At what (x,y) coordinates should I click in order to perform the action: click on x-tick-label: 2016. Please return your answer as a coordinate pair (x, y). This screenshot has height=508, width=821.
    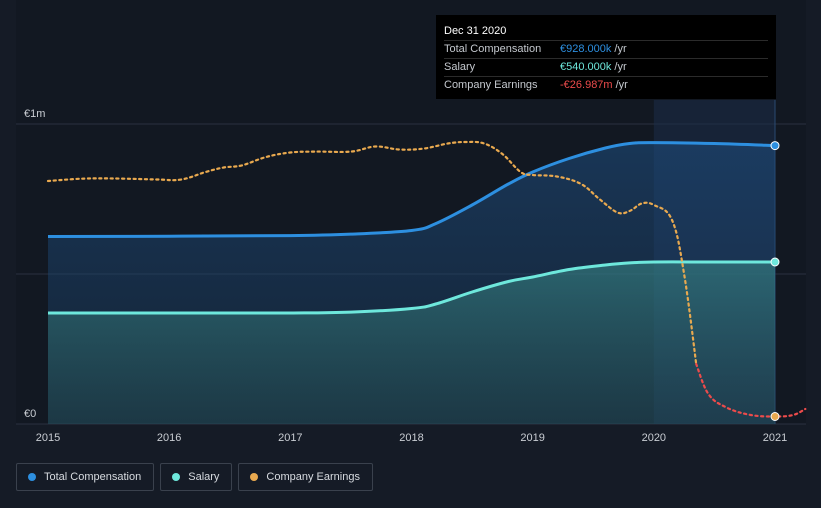
    Looking at the image, I should click on (169, 438).